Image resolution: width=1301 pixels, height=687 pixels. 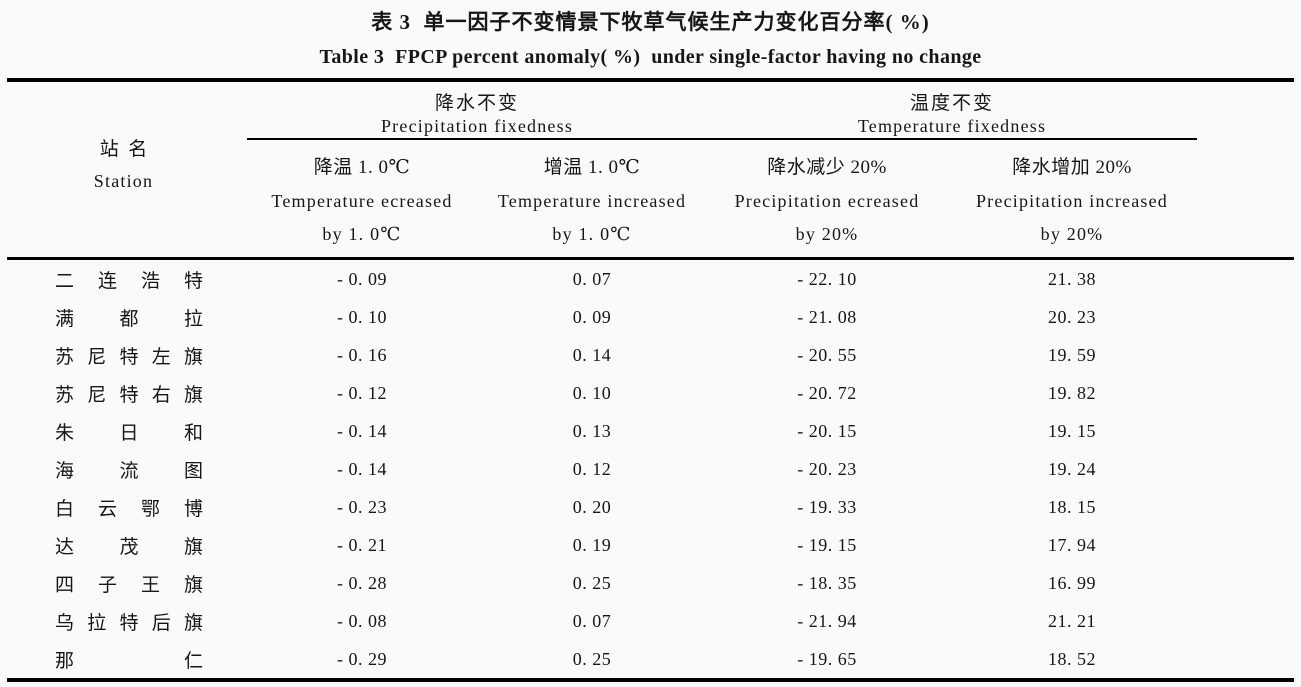 I want to click on value-cell: 0. 09, so click(x=592, y=316).